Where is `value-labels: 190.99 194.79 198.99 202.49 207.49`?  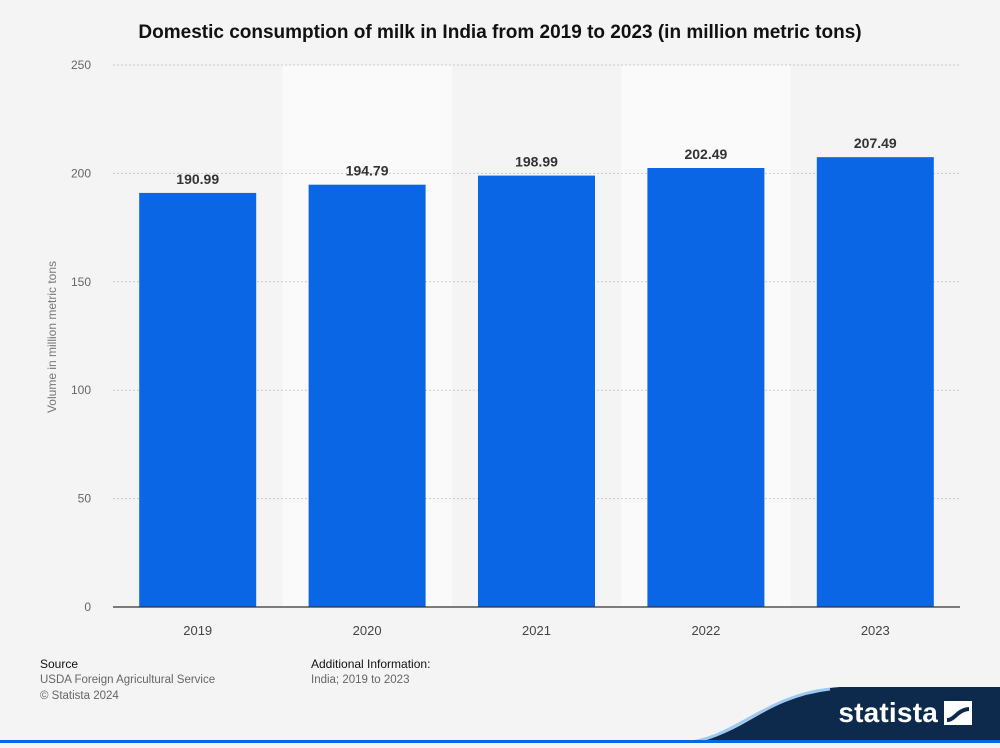
value-labels: 190.99 194.79 198.99 202.49 207.49 is located at coordinates (536, 161).